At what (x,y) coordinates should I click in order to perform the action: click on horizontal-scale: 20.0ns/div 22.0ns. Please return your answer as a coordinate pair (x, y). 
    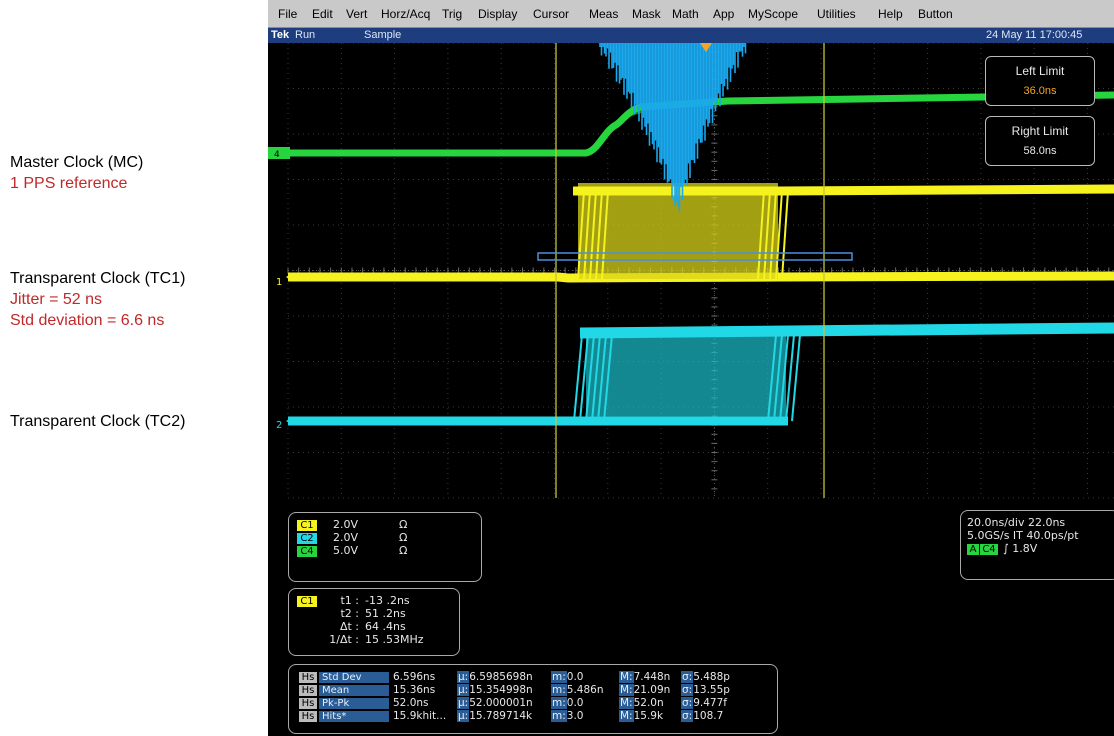
    Looking at the image, I should click on (1016, 522).